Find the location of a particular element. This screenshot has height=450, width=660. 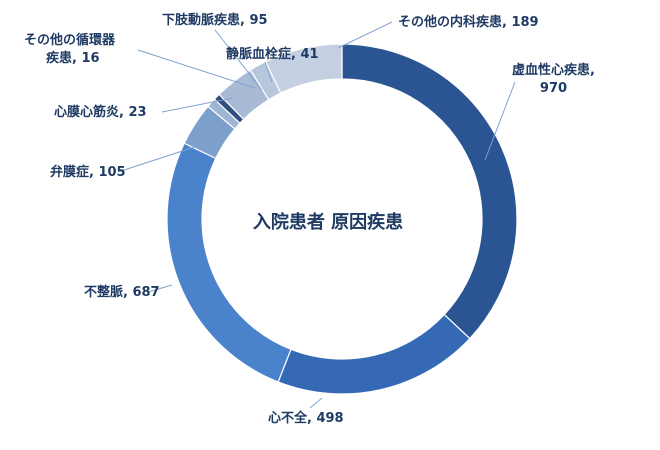

label-pericarditis-myocarditis: 心膜心筋炎, 23 is located at coordinates (100, 112).